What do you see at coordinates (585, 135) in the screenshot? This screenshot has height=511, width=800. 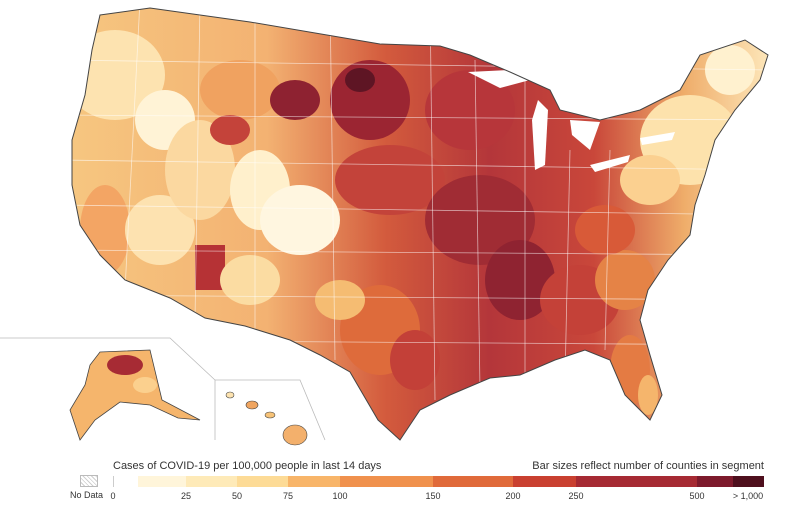 I see `lake-huron` at bounding box center [585, 135].